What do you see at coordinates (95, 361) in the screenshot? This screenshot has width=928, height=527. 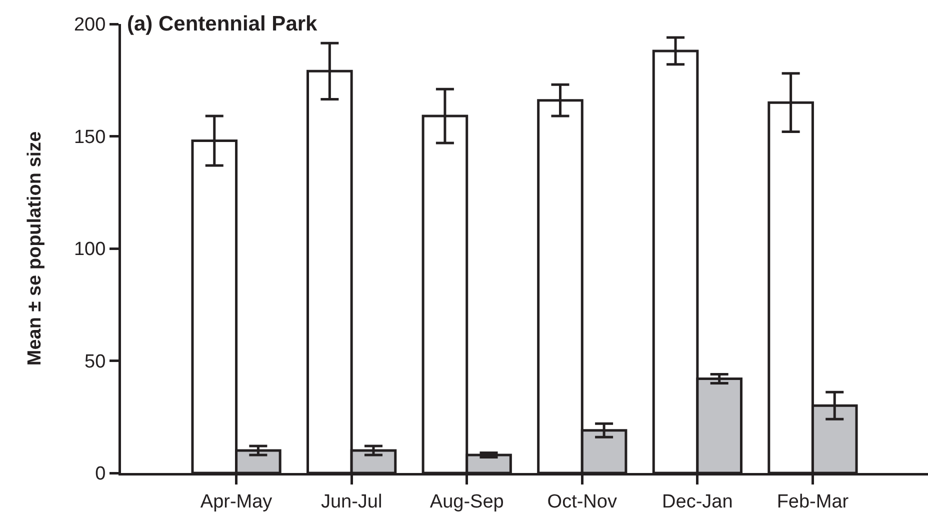 I see `y-tick-label: 50` at bounding box center [95, 361].